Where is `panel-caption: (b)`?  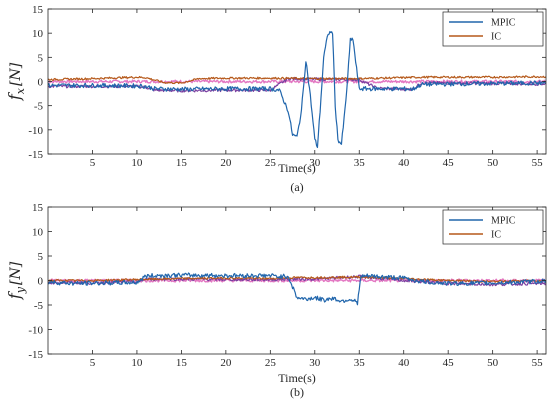 panel-caption: (b) is located at coordinates (297, 392).